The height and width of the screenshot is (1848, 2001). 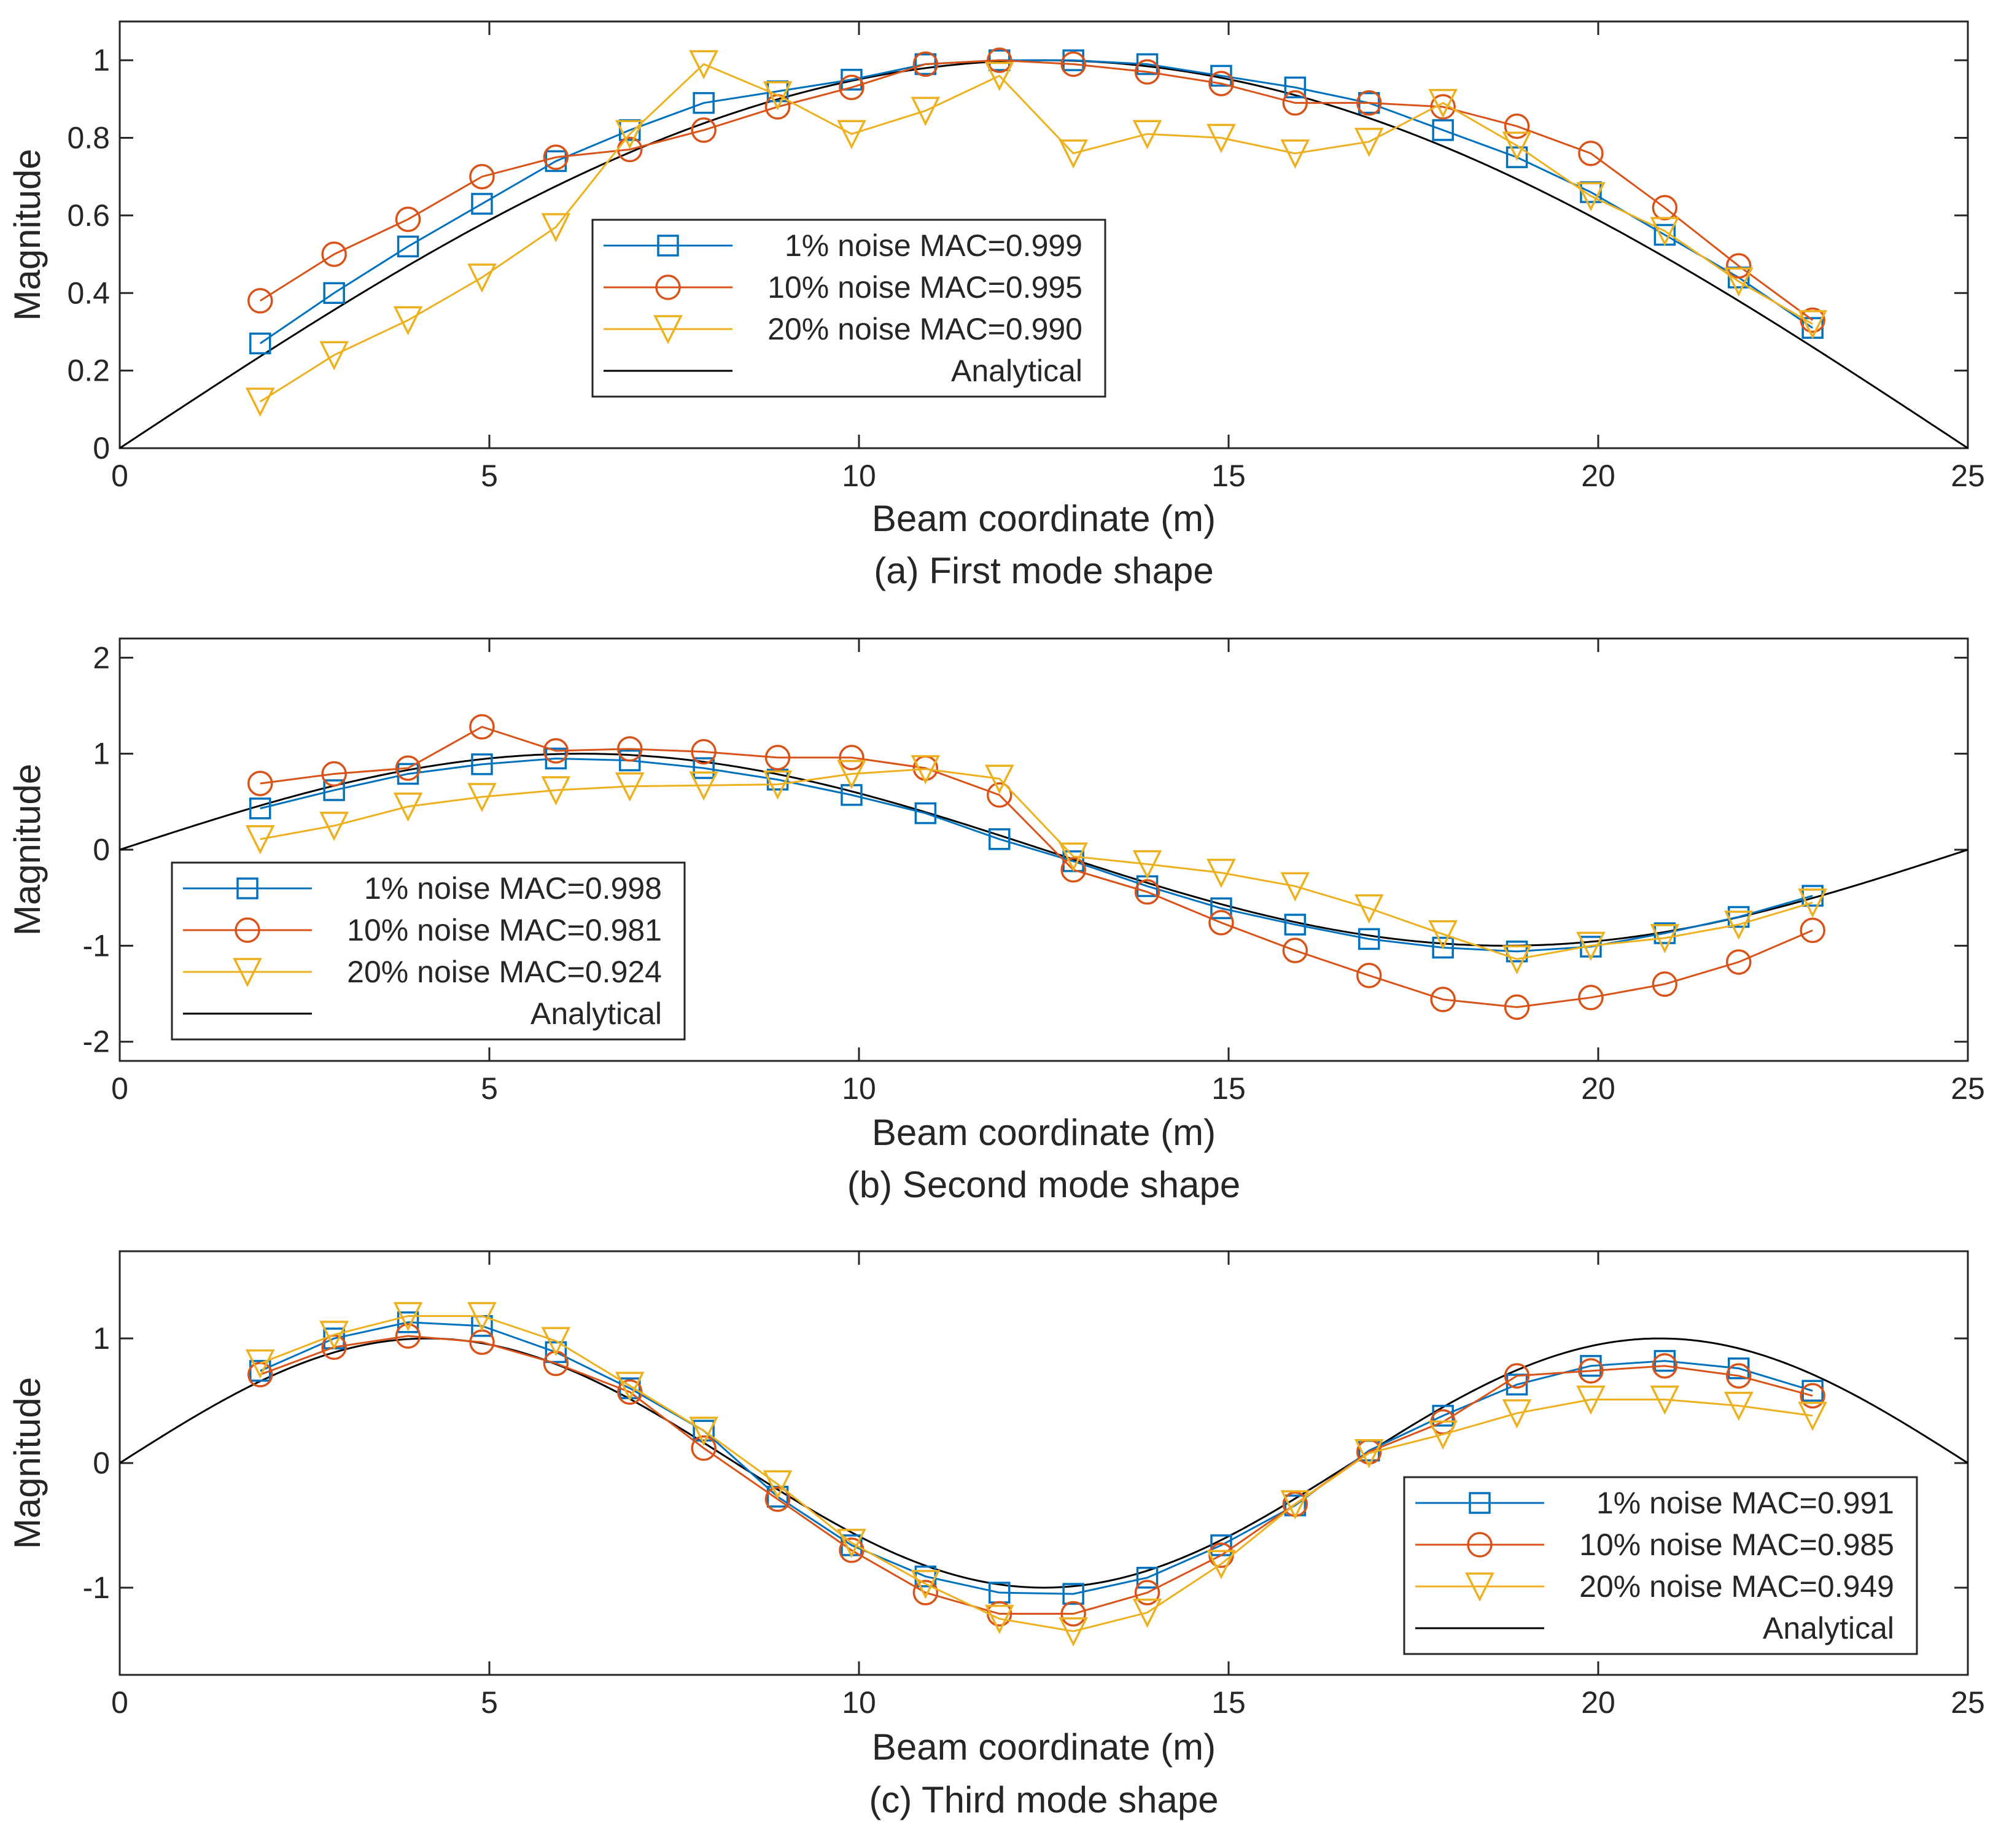 I want to click on x-tick-label: 0, so click(x=119, y=1089).